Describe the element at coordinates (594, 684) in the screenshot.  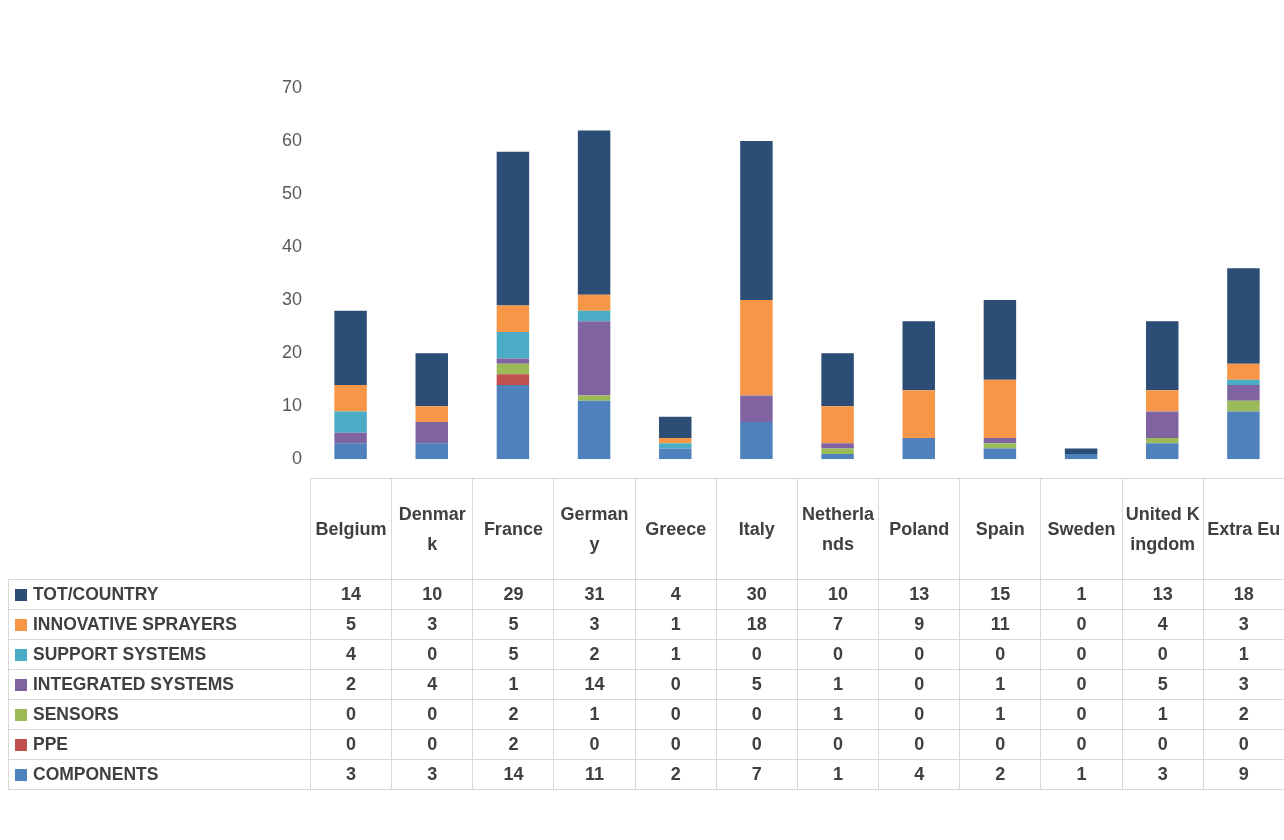
I see `data-label: 14` at that location.